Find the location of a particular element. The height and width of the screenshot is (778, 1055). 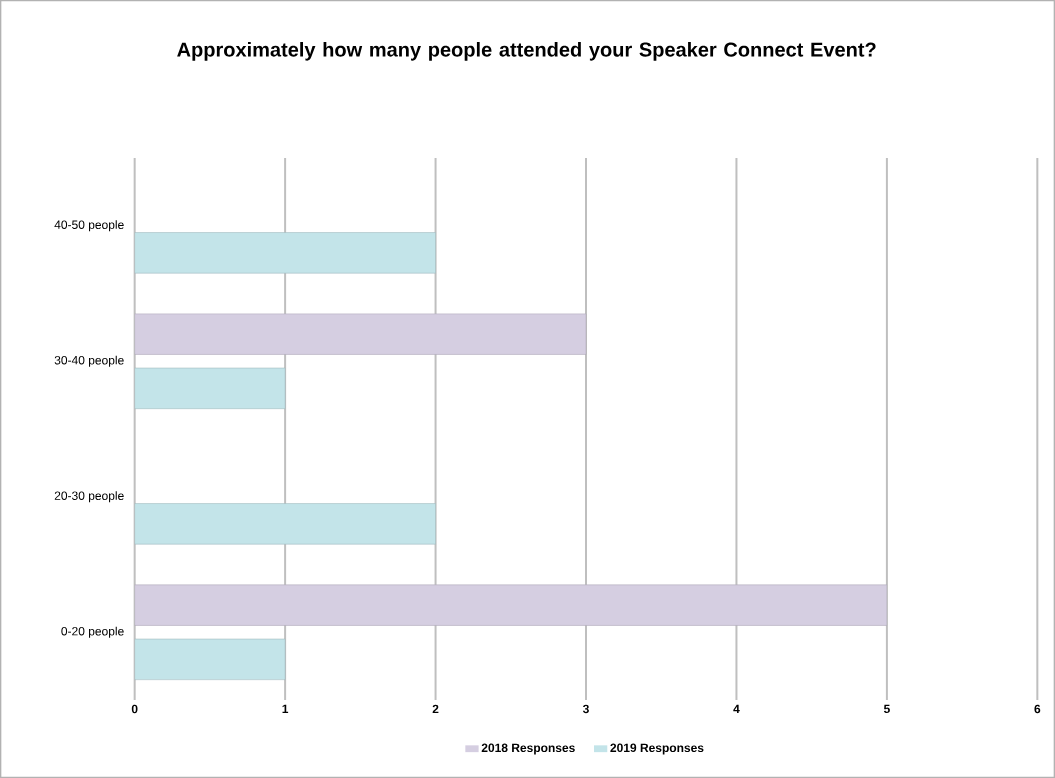

chart-title: Approximately how many people attended your Speaker Connect Event? is located at coordinates (526, 51).